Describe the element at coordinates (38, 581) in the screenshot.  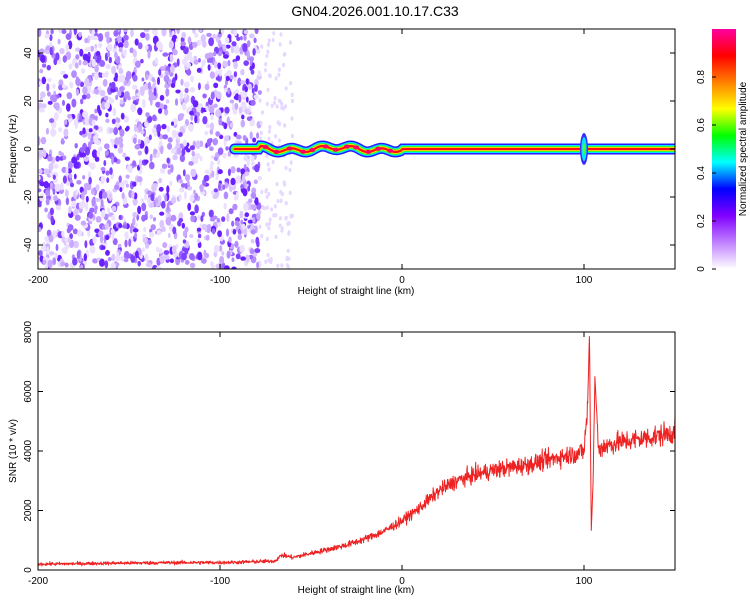
I see `snr-x-tick-label: -200` at that location.